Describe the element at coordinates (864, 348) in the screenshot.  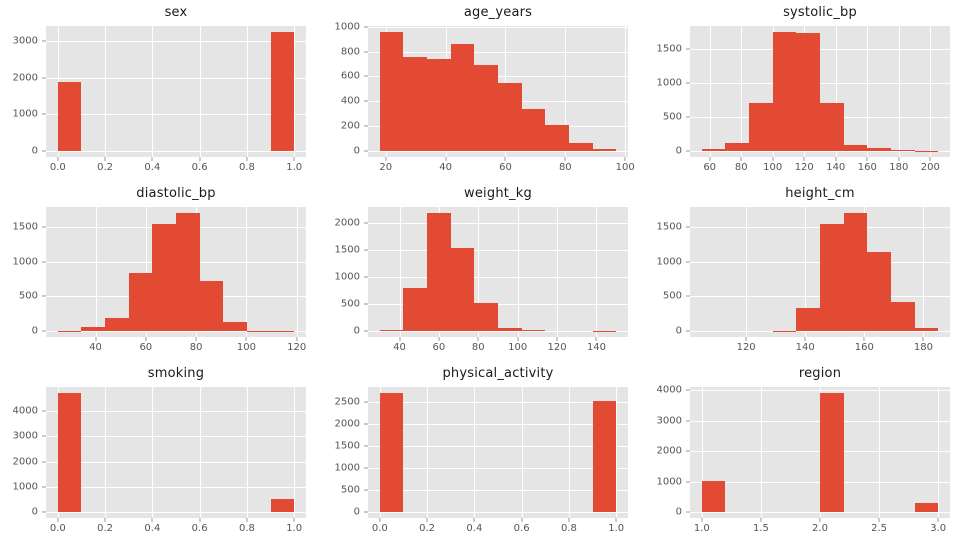
I see `x-tick-label: 160` at that location.